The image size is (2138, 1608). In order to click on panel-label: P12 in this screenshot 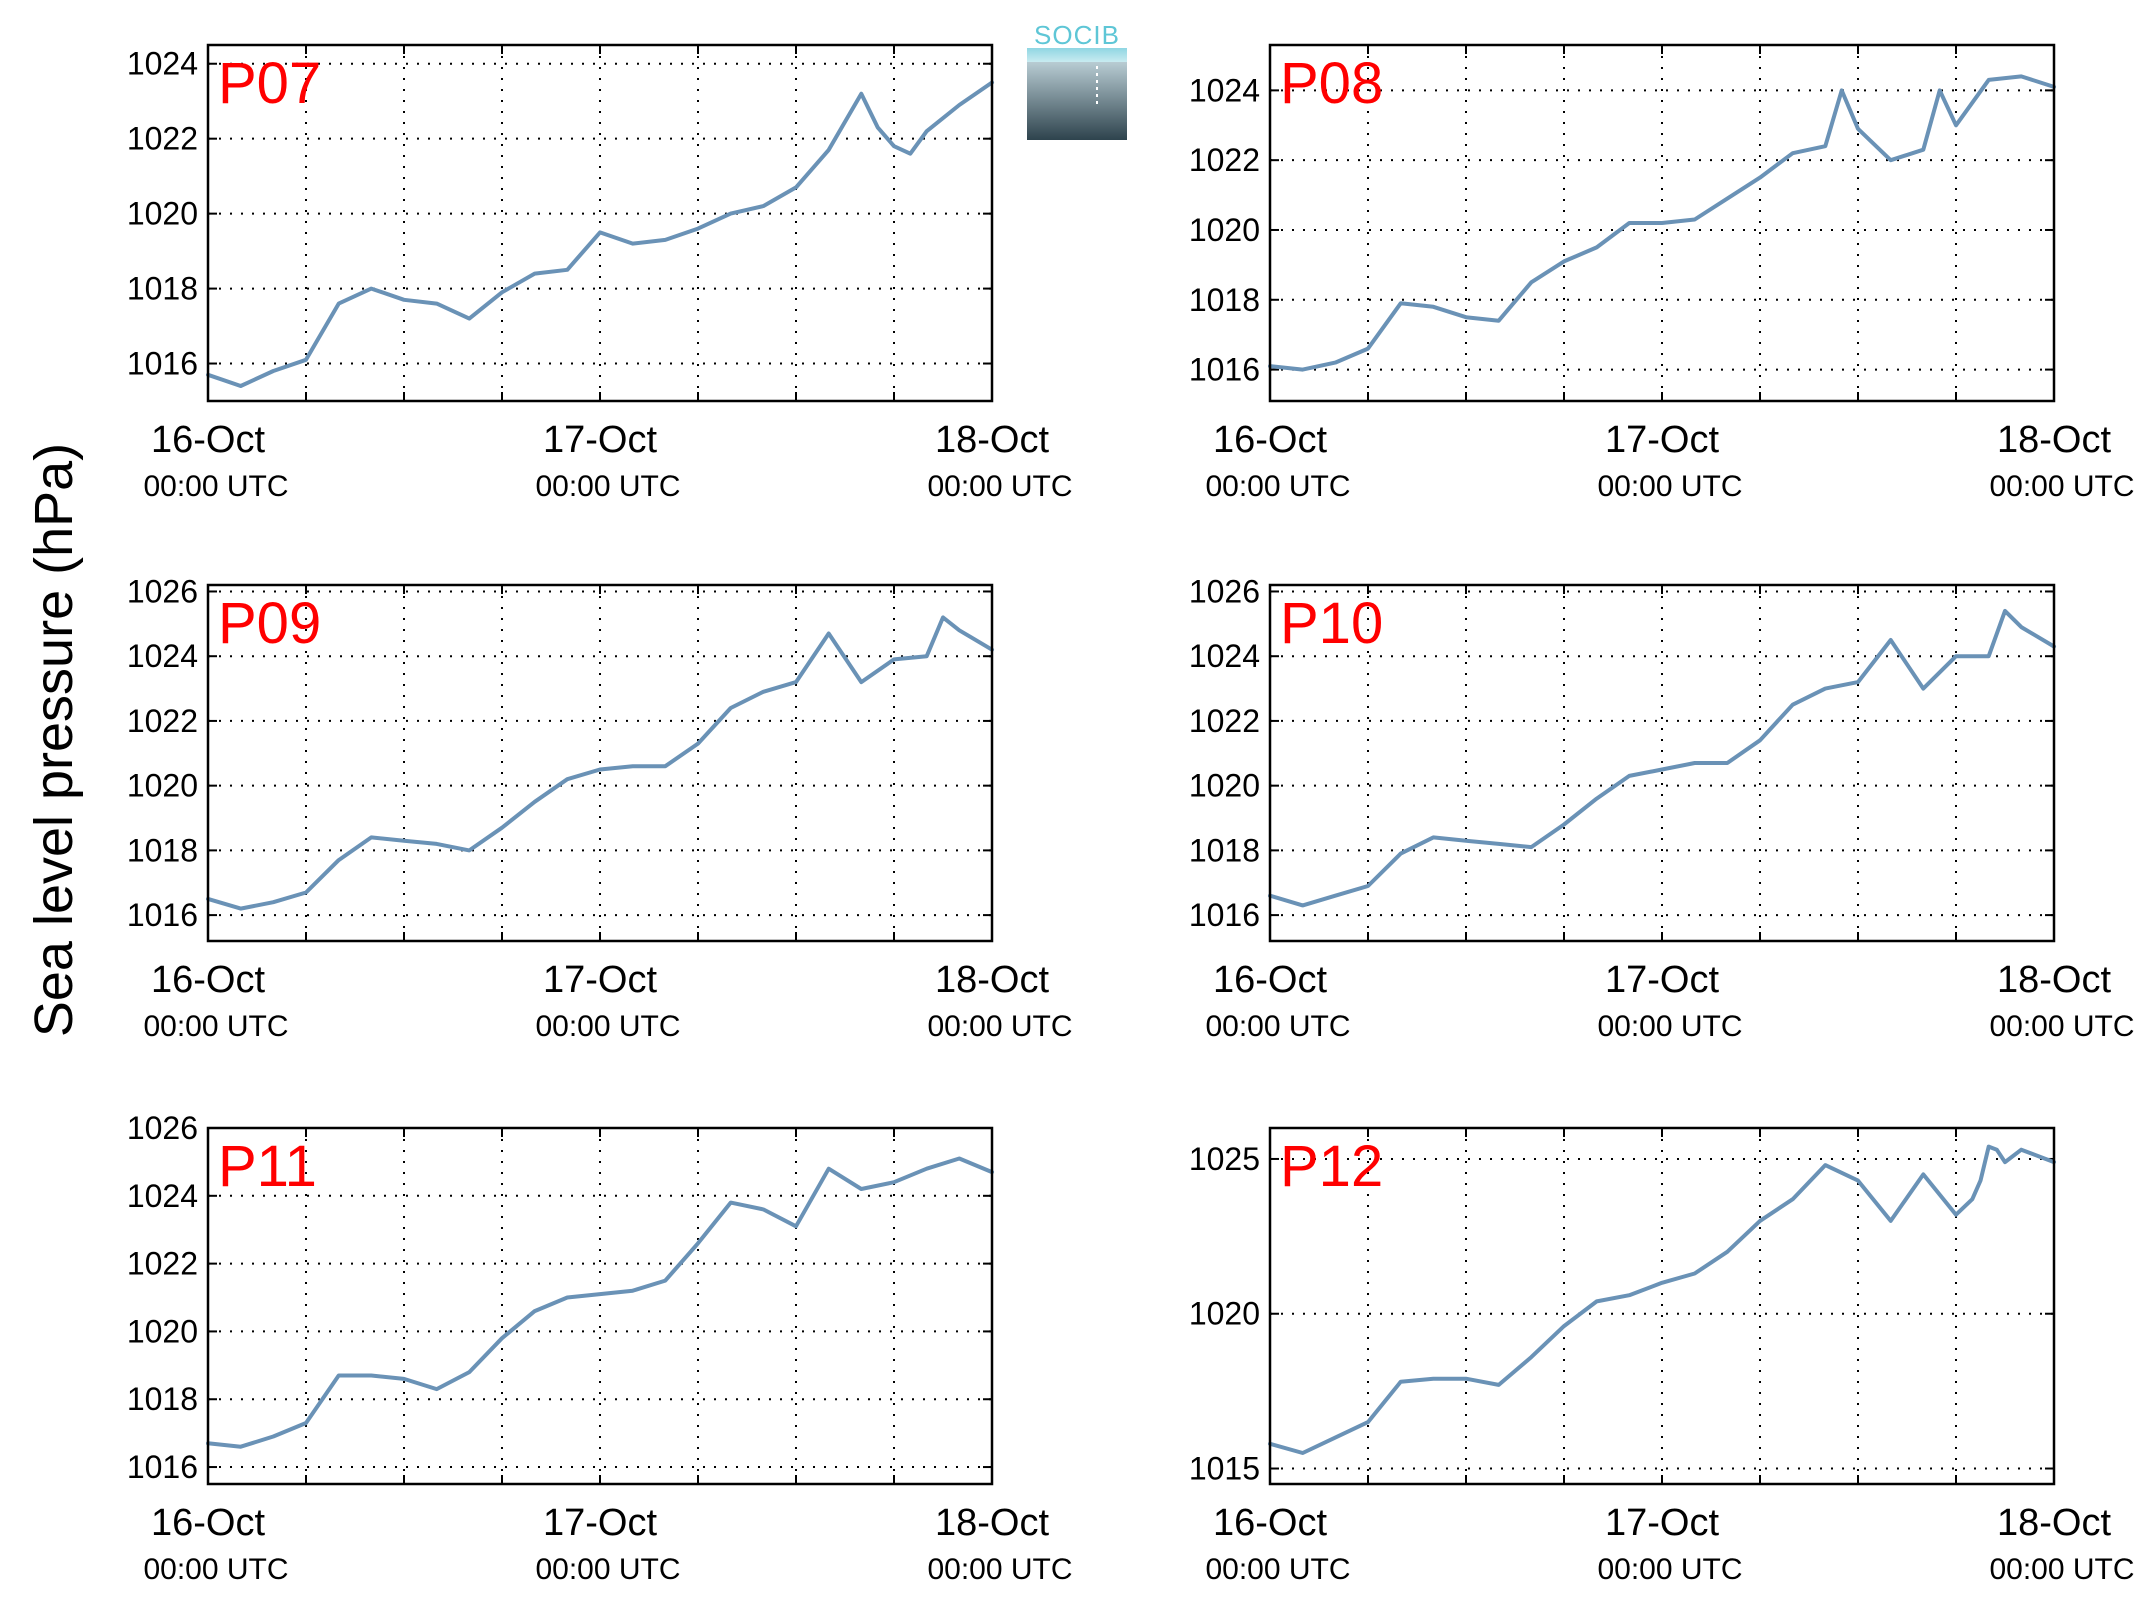, I will do `click(1331, 1166)`.